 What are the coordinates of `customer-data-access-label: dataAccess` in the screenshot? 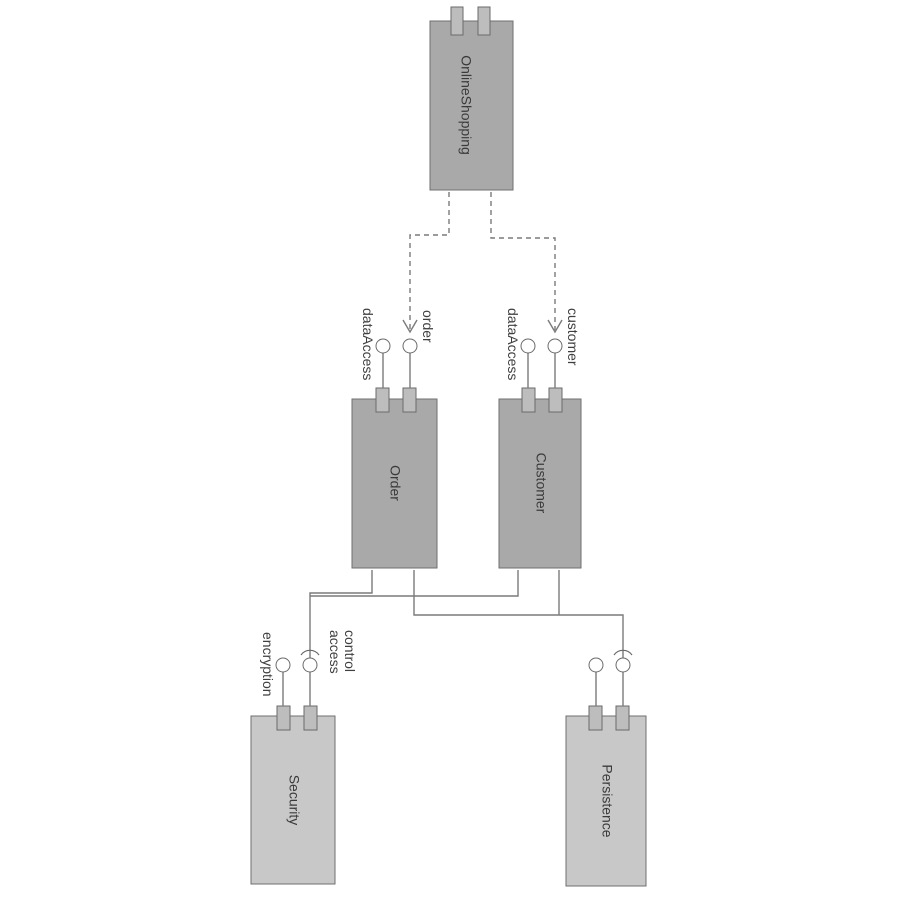 It's located at (513, 344).